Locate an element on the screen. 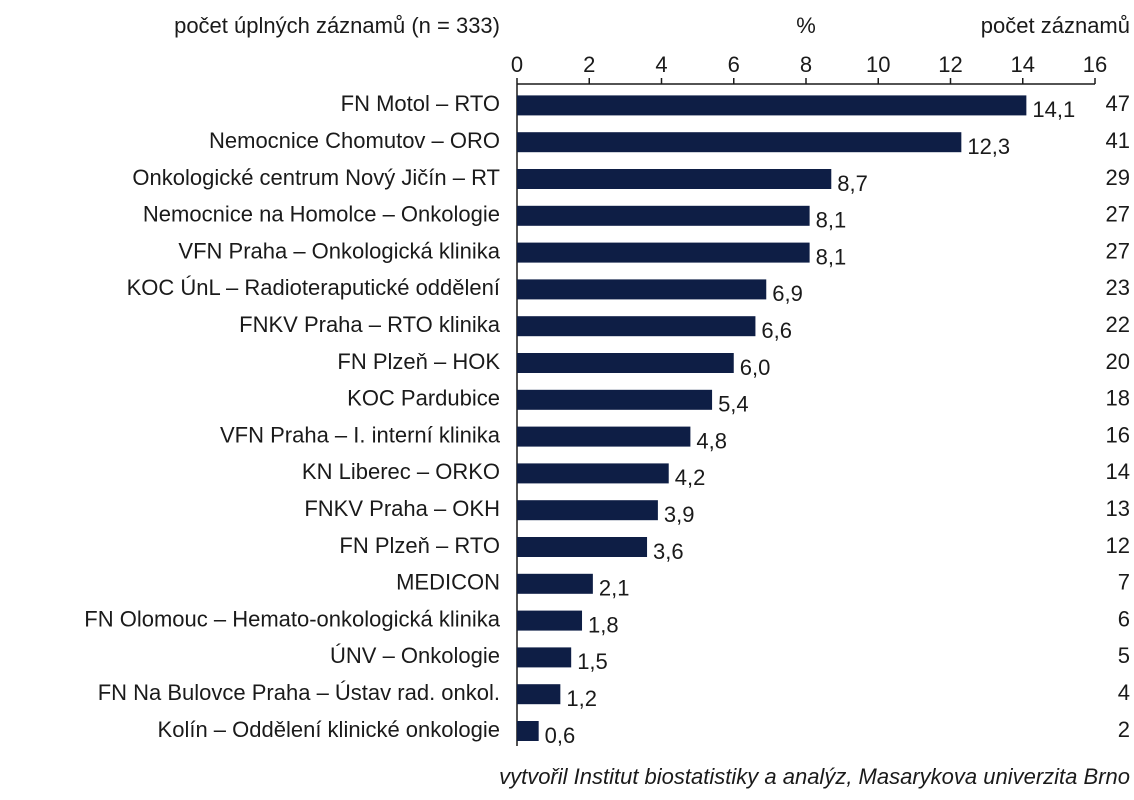 Image resolution: width=1134 pixels, height=800 pixels. category-label: Kolín – Oddělení klinické onkologie is located at coordinates (329, 729).